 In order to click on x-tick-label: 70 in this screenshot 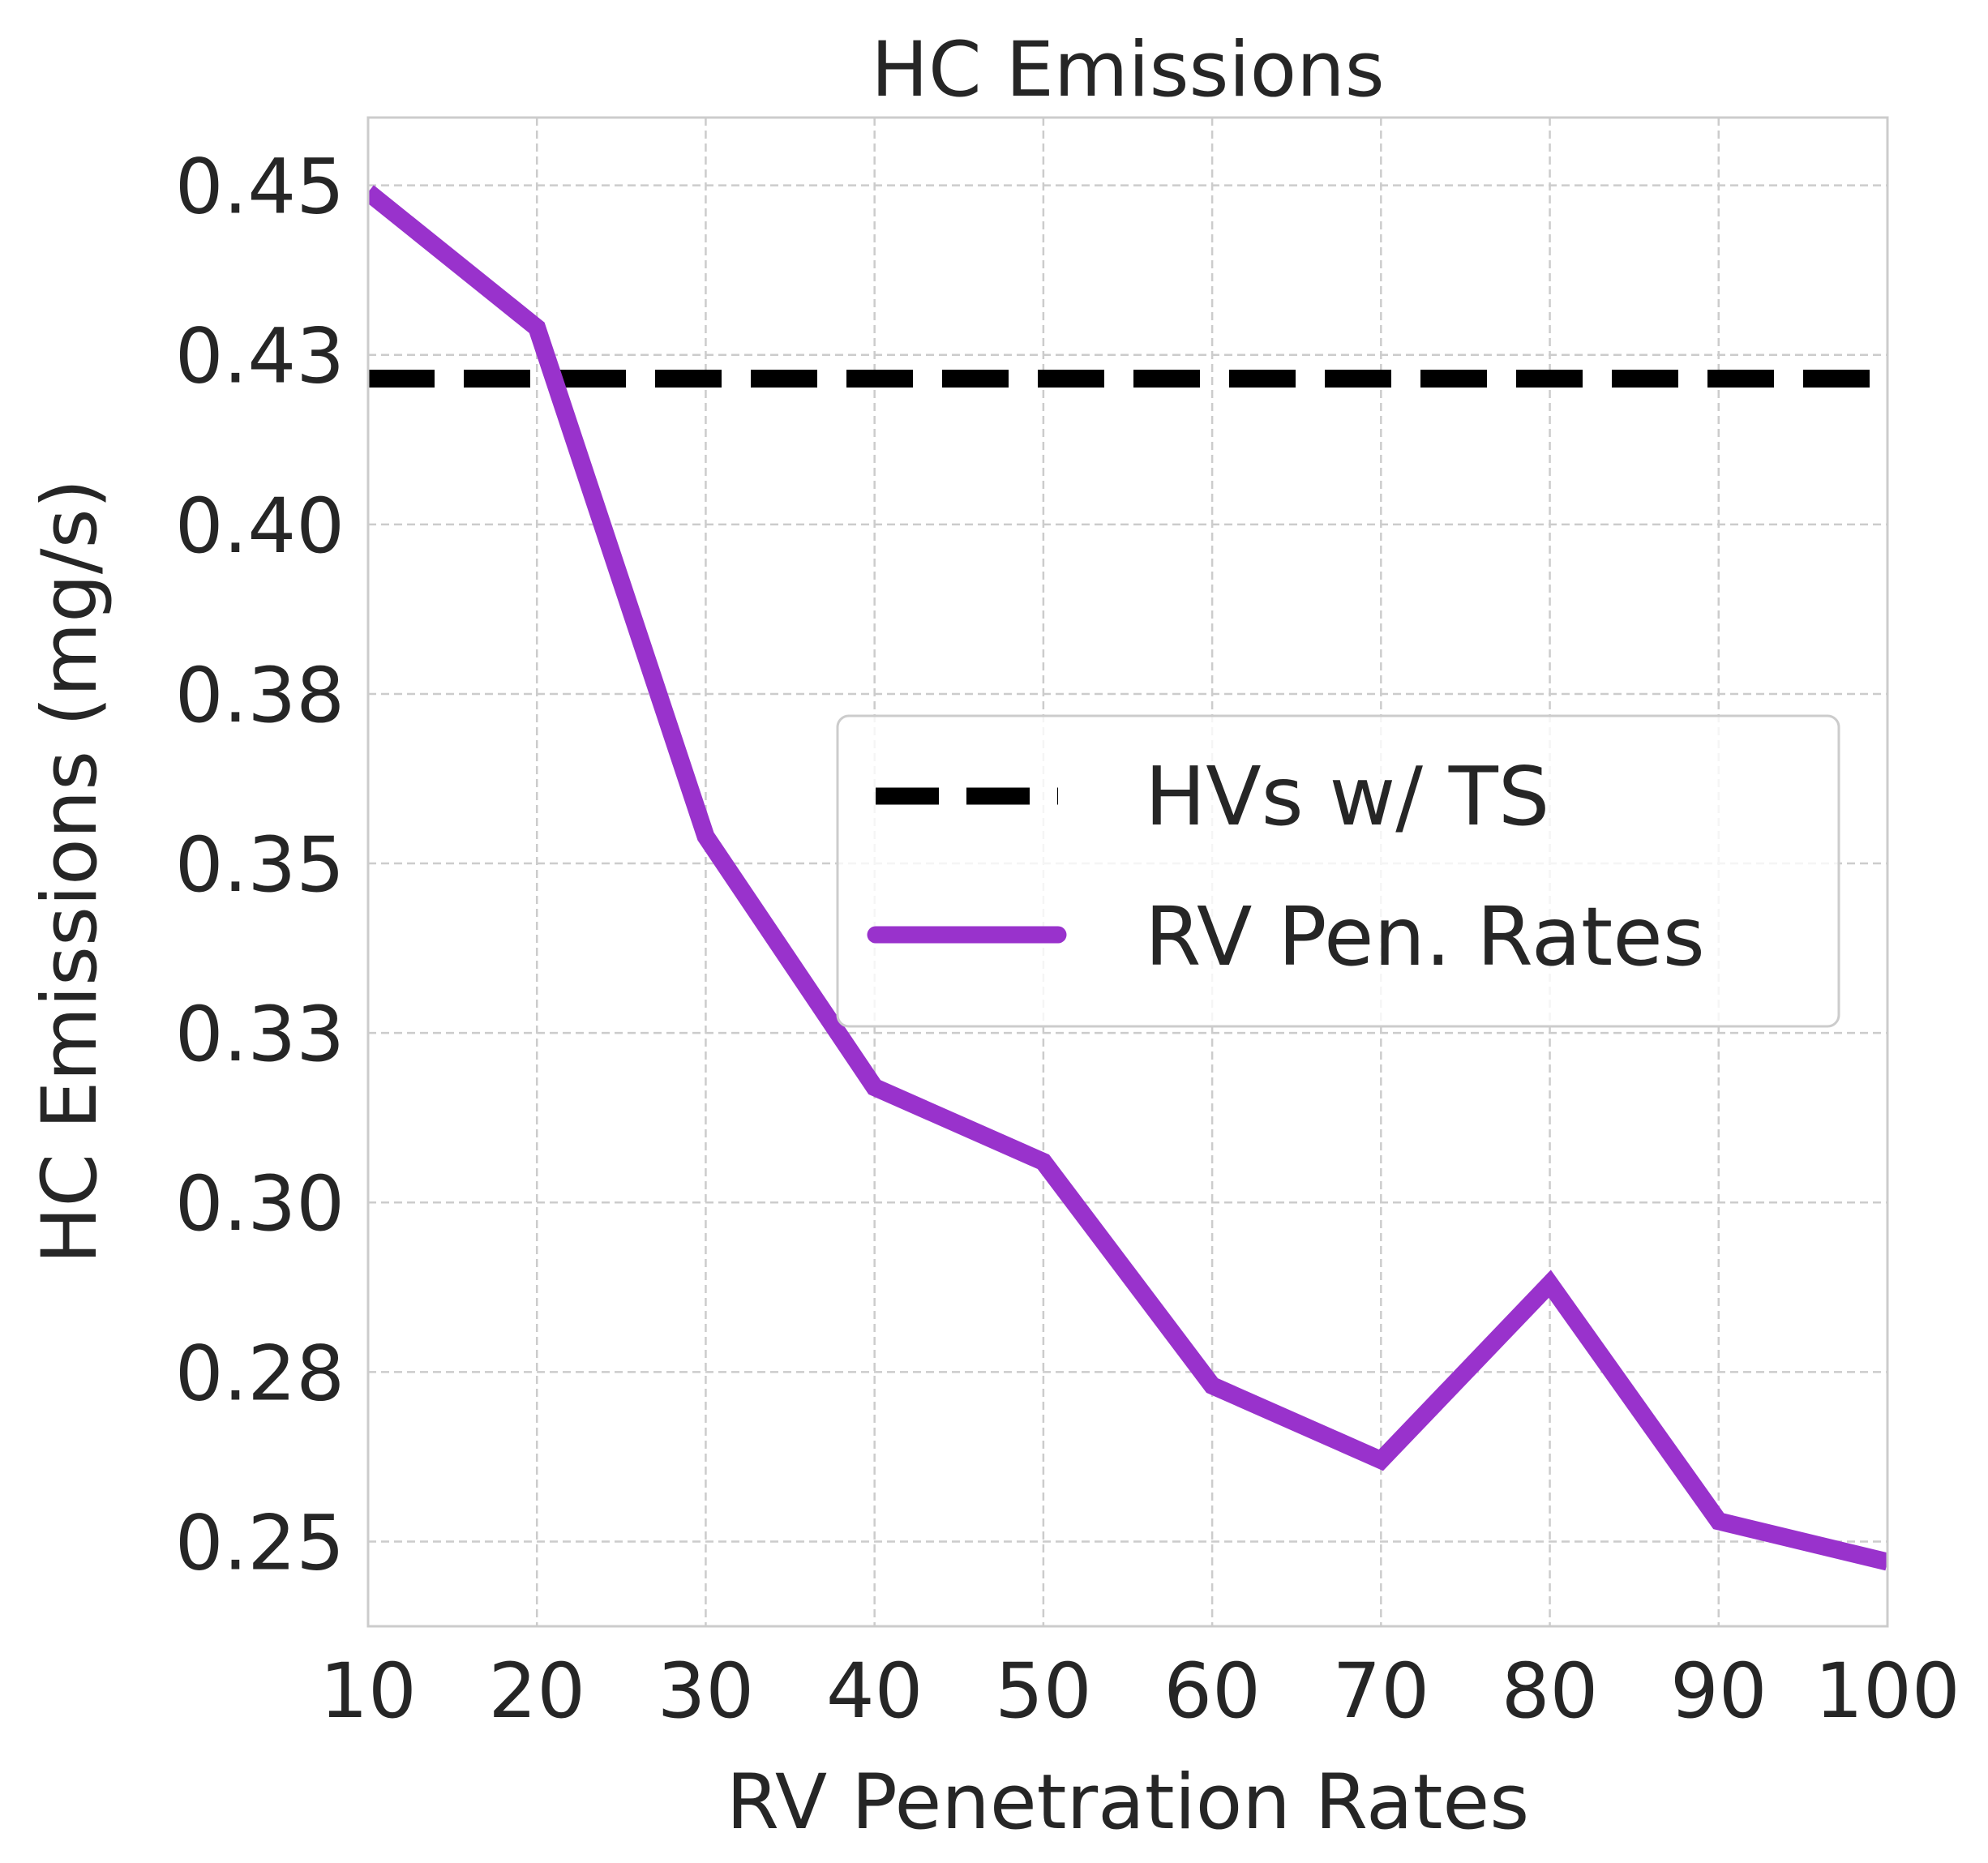, I will do `click(1381, 1691)`.